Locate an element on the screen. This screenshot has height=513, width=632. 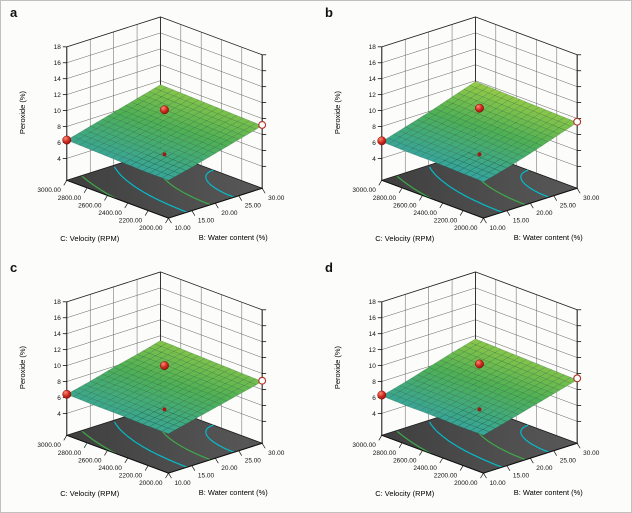
panel-label-b: b is located at coordinates (329, 12).